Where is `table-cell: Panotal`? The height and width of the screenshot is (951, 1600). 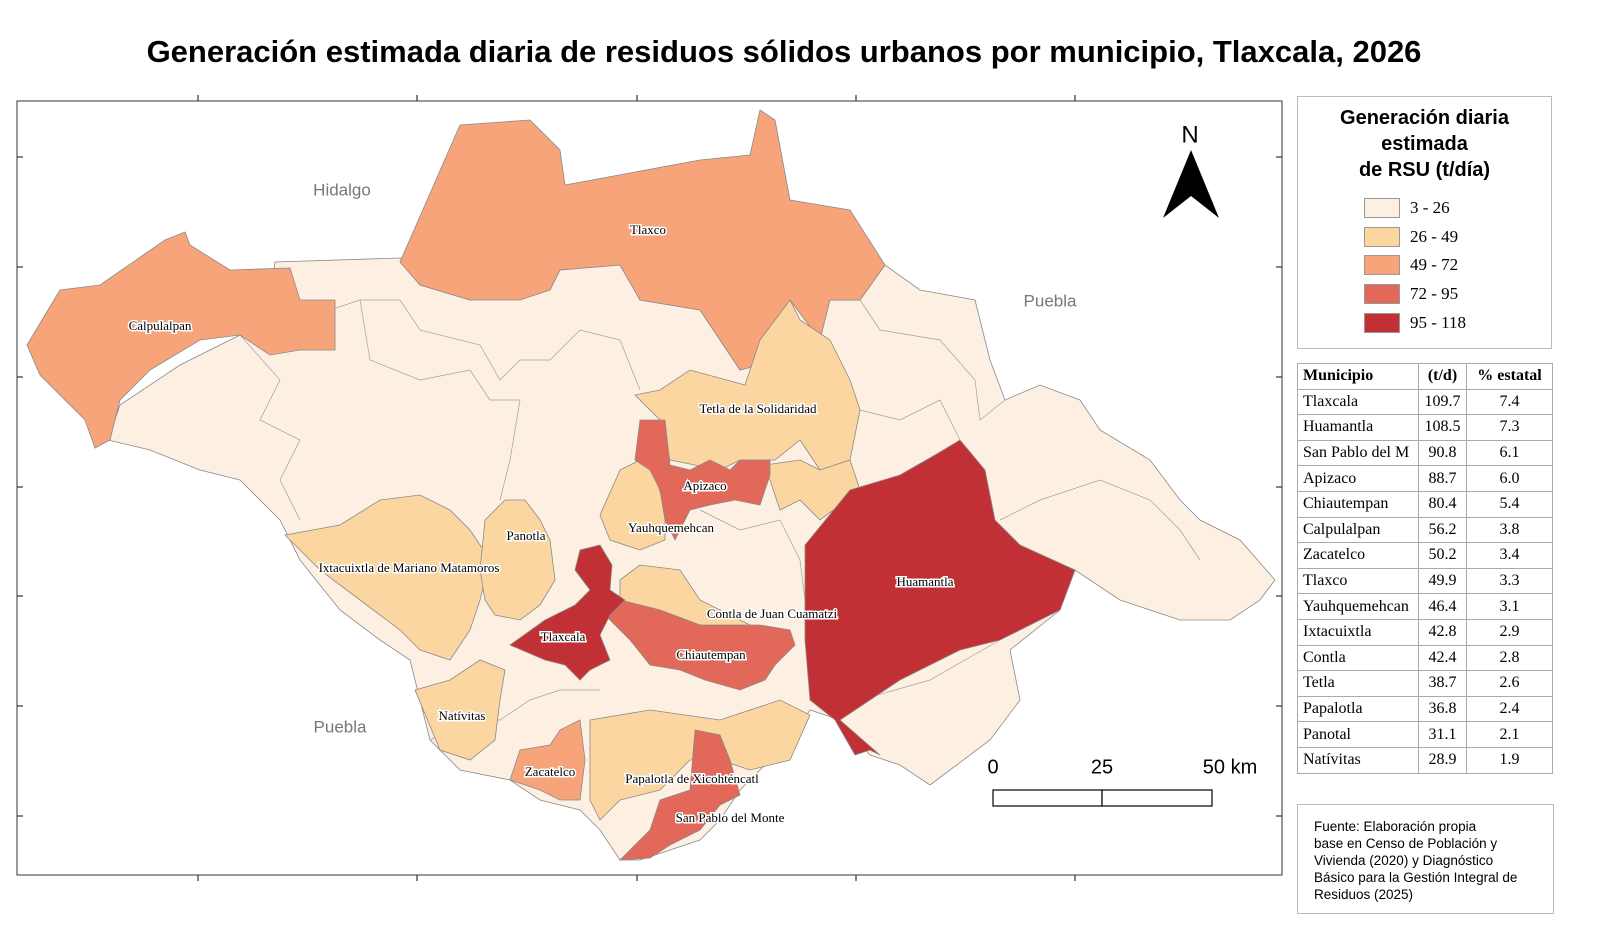
table-cell: Panotal is located at coordinates (1358, 734).